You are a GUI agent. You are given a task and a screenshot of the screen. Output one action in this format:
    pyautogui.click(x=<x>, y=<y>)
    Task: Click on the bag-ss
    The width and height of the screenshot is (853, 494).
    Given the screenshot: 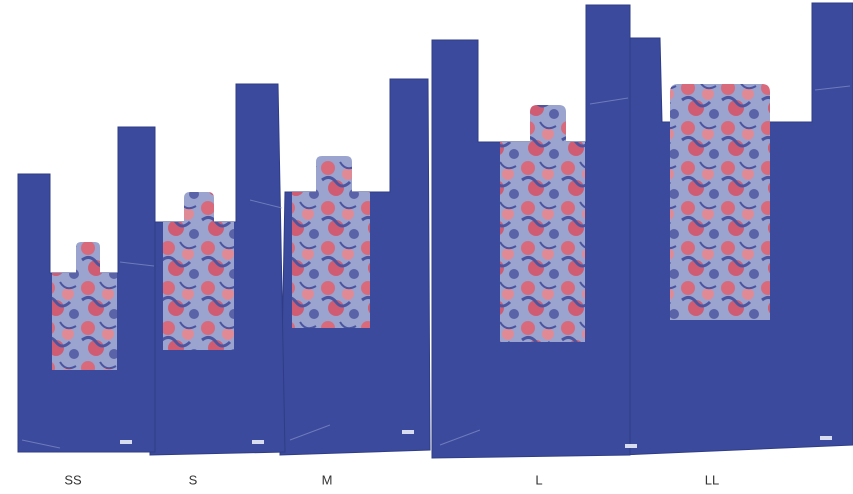 What is the action you would take?
    pyautogui.click(x=86, y=289)
    